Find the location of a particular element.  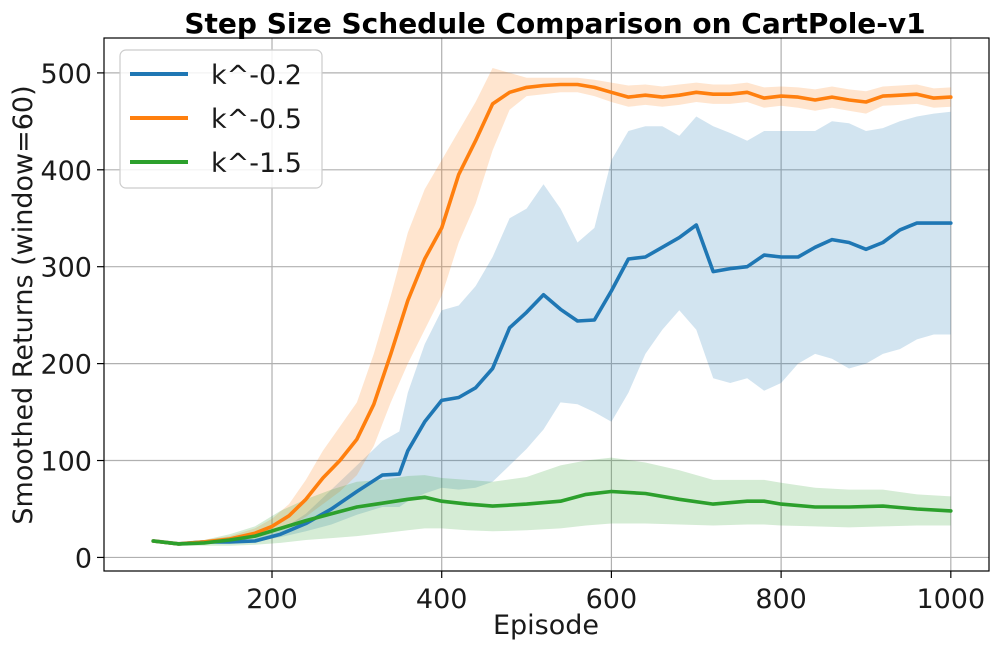

y-axis-label: Smoothed Returns (window=60) is located at coordinates (23, 304).